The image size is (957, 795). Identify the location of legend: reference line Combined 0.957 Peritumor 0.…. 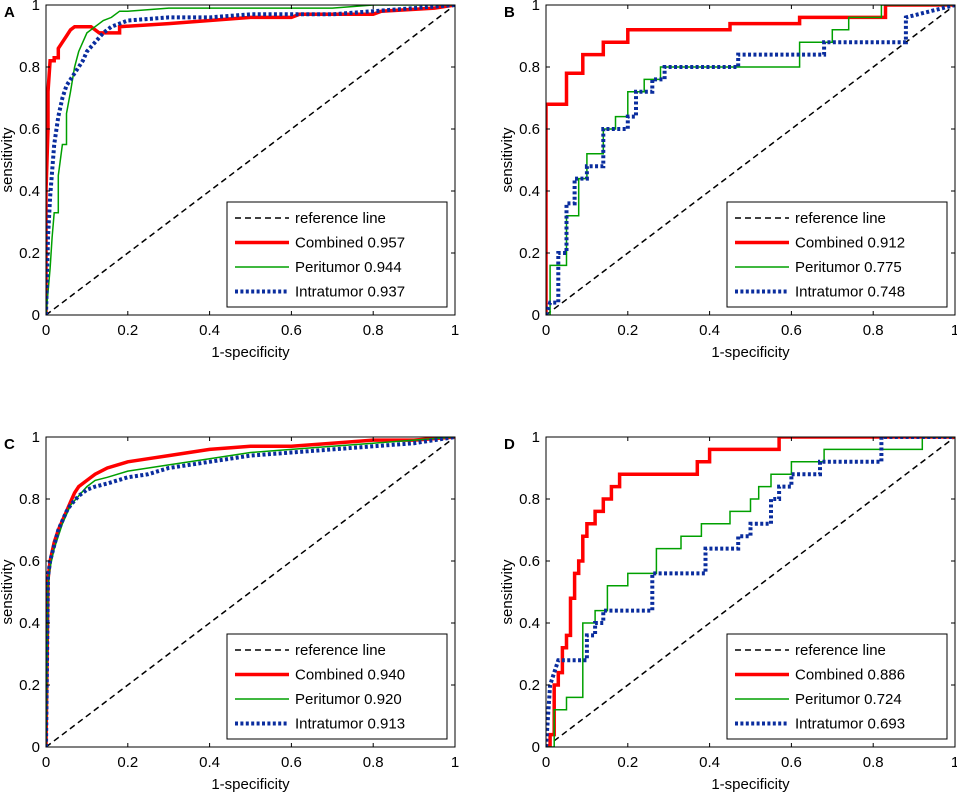
(337, 254).